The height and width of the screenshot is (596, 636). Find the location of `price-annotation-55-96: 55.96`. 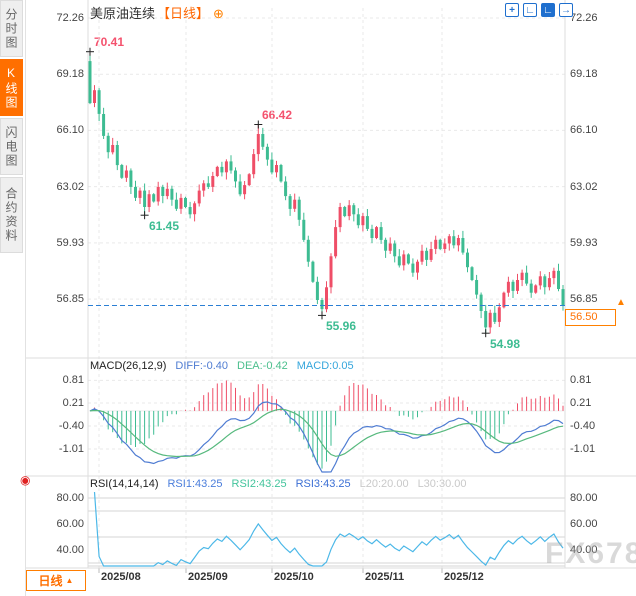

price-annotation-55-96: 55.96 is located at coordinates (341, 326).